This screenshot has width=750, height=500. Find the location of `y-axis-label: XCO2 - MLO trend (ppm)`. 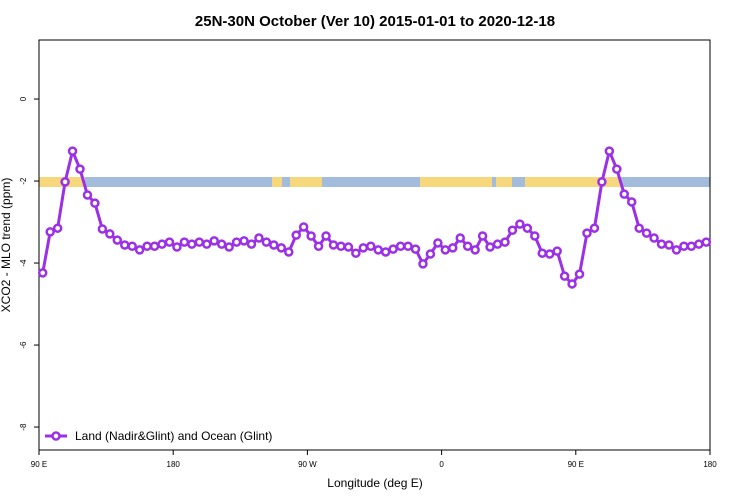

y-axis-label: XCO2 - MLO trend (ppm) is located at coordinates (6, 245).